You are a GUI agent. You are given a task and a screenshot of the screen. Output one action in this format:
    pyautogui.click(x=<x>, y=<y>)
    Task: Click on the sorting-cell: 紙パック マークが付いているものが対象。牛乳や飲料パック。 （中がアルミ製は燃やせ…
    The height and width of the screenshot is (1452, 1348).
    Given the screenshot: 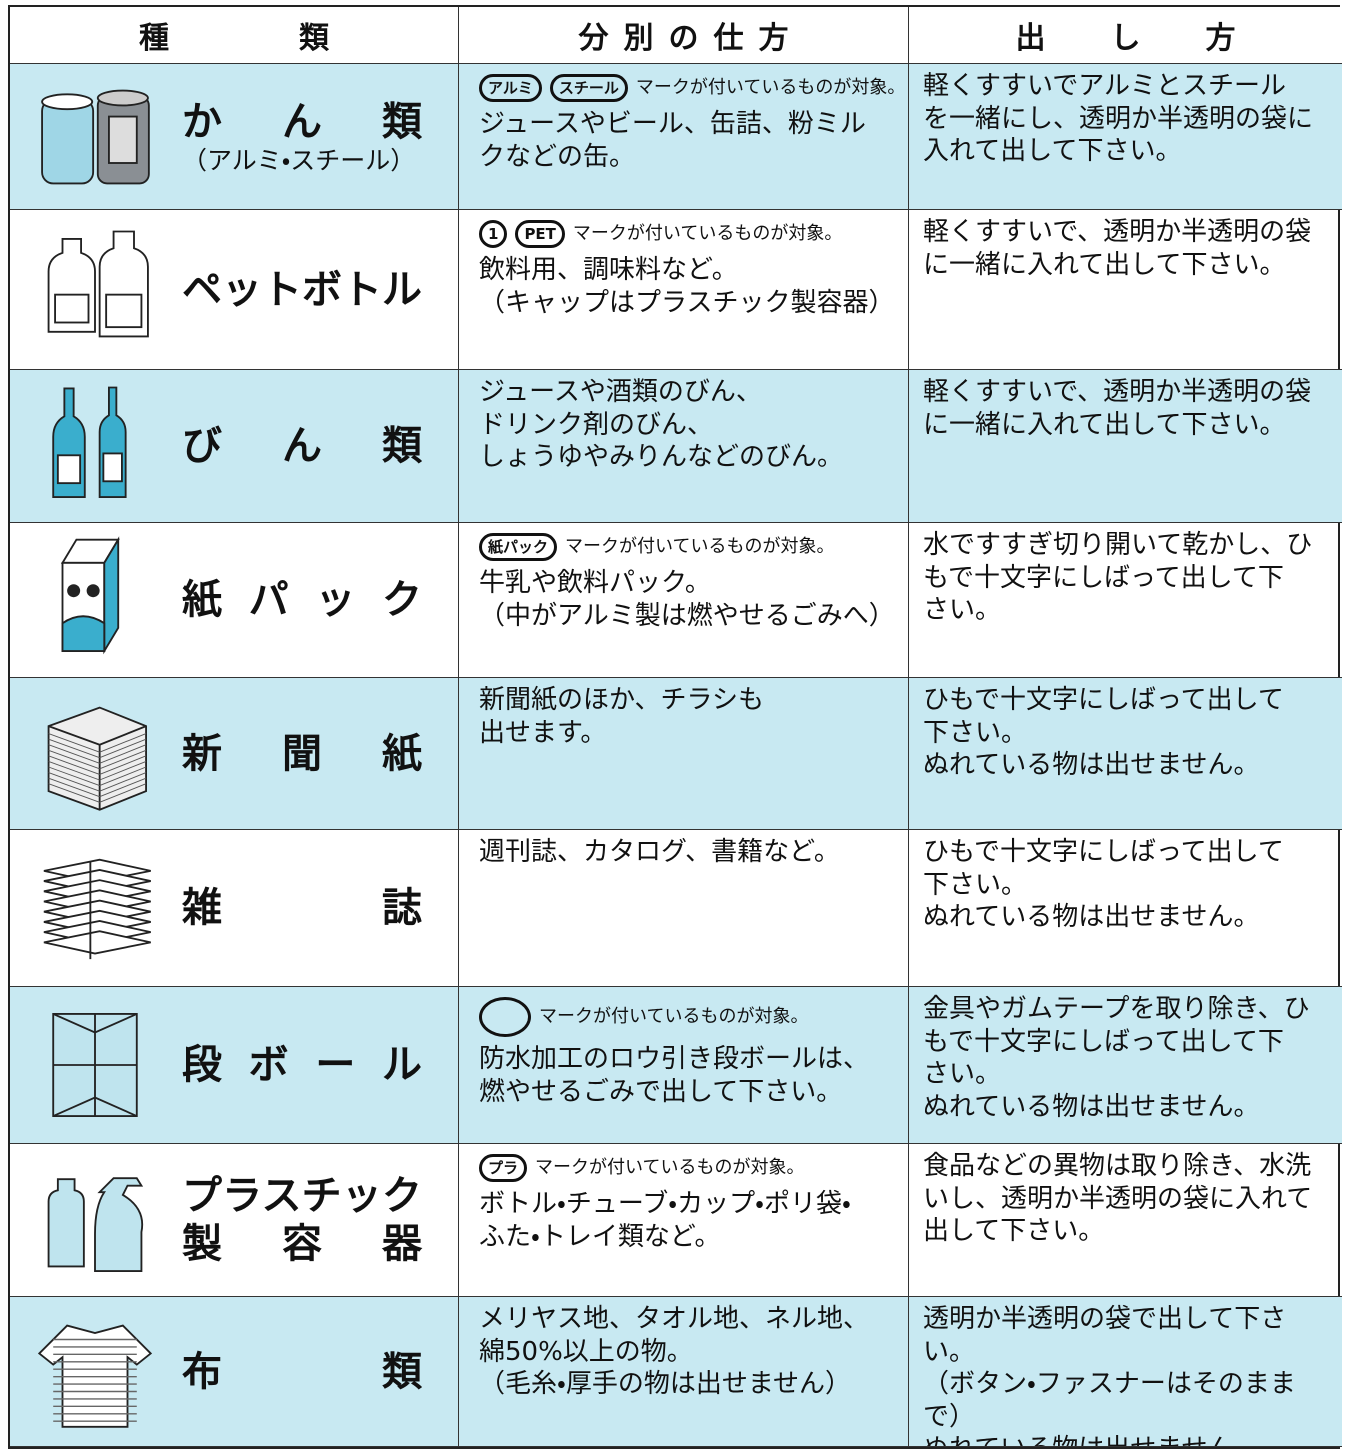 What is the action you would take?
    pyautogui.click(x=684, y=600)
    